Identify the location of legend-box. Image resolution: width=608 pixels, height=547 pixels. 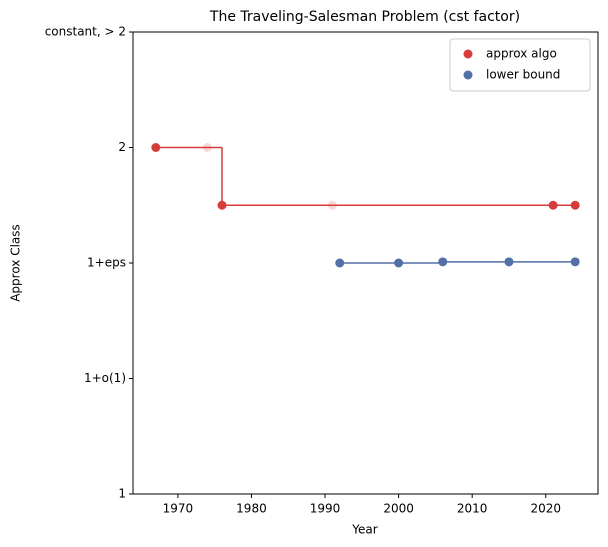
(520, 65).